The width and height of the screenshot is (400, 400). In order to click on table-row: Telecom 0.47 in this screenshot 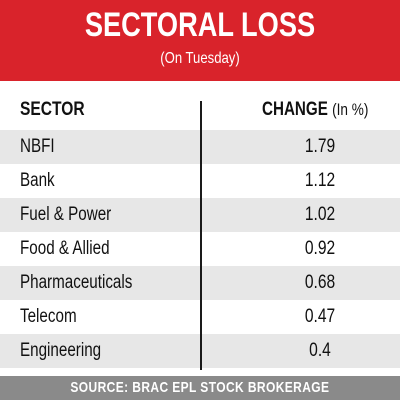, I will do `click(200, 317)`.